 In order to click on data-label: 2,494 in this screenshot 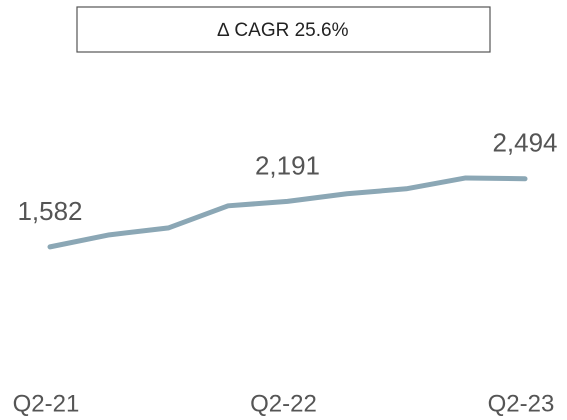, I will do `click(524, 143)`.